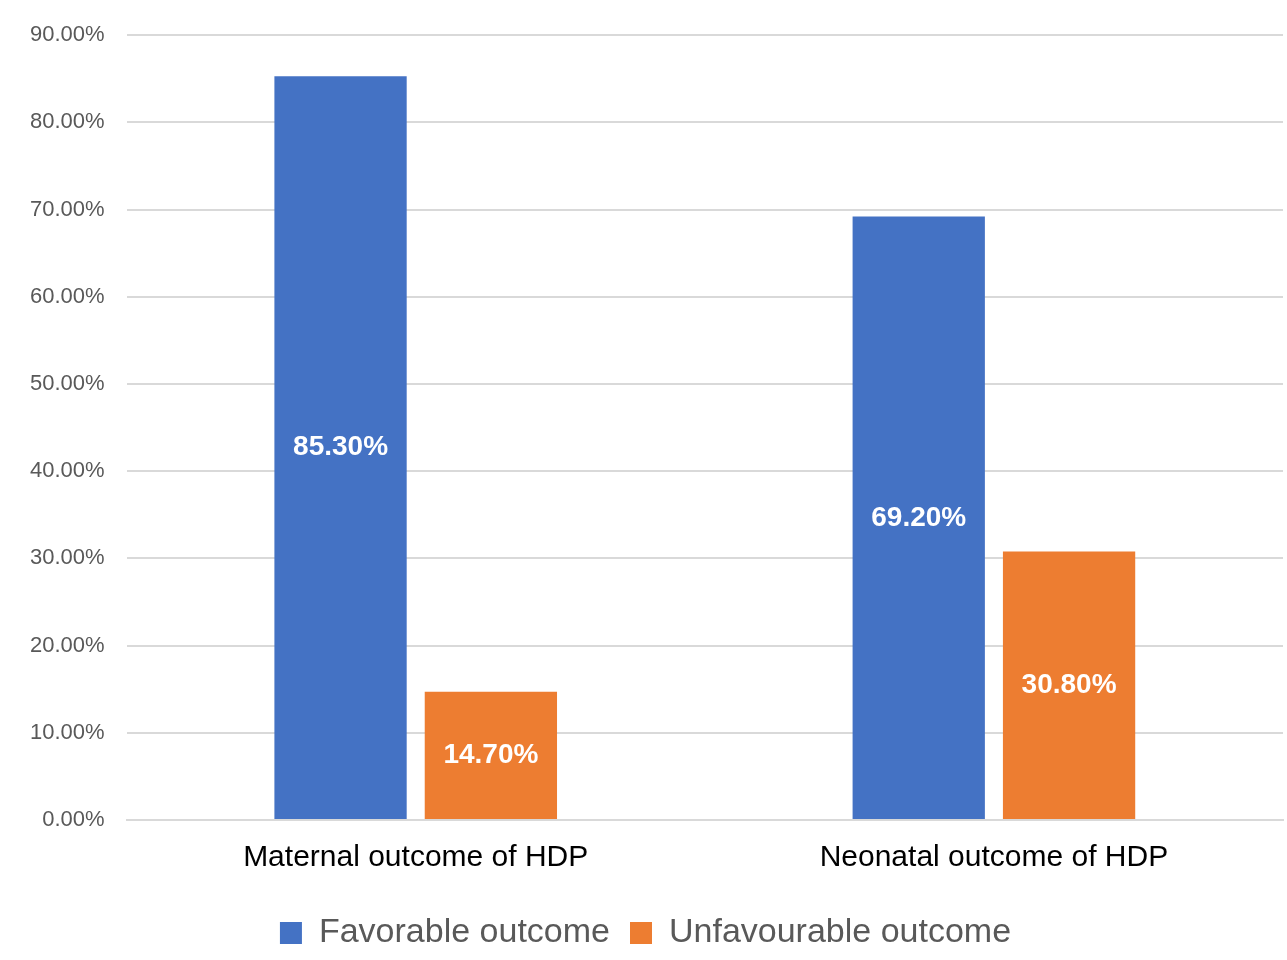 This screenshot has width=1287, height=960. Describe the element at coordinates (73, 819) in the screenshot. I see `y-tick-label: 0.00%` at that location.